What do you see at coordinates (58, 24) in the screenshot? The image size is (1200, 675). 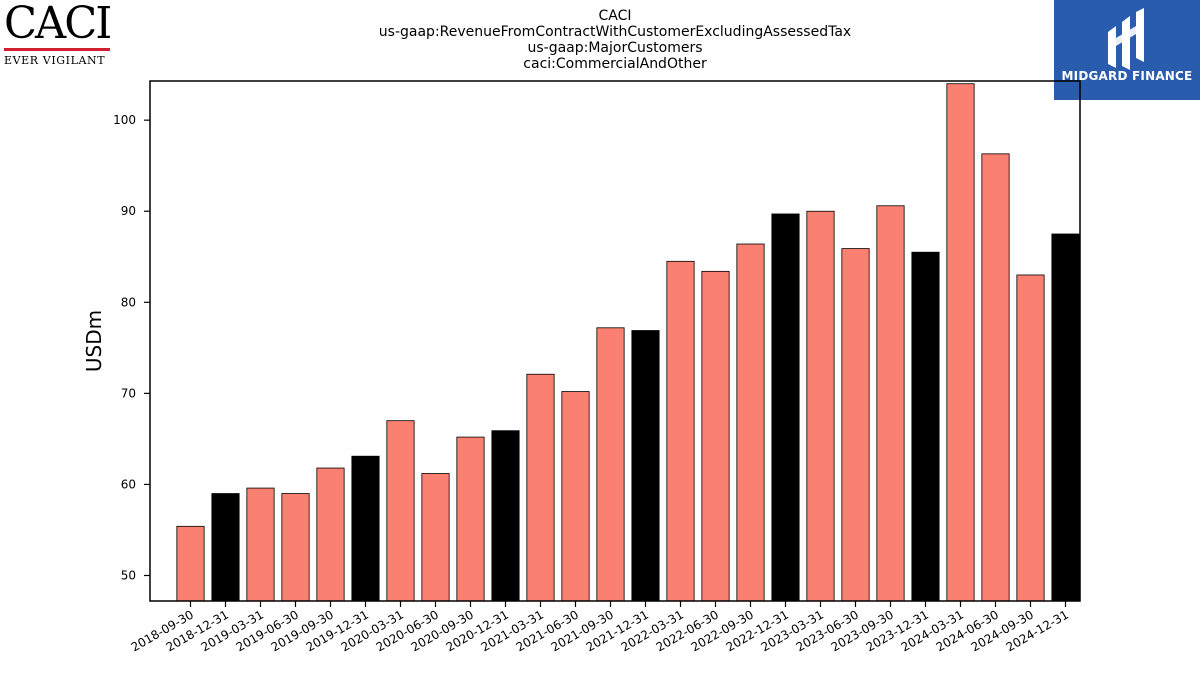 I see `caci-wordmark: CACI` at bounding box center [58, 24].